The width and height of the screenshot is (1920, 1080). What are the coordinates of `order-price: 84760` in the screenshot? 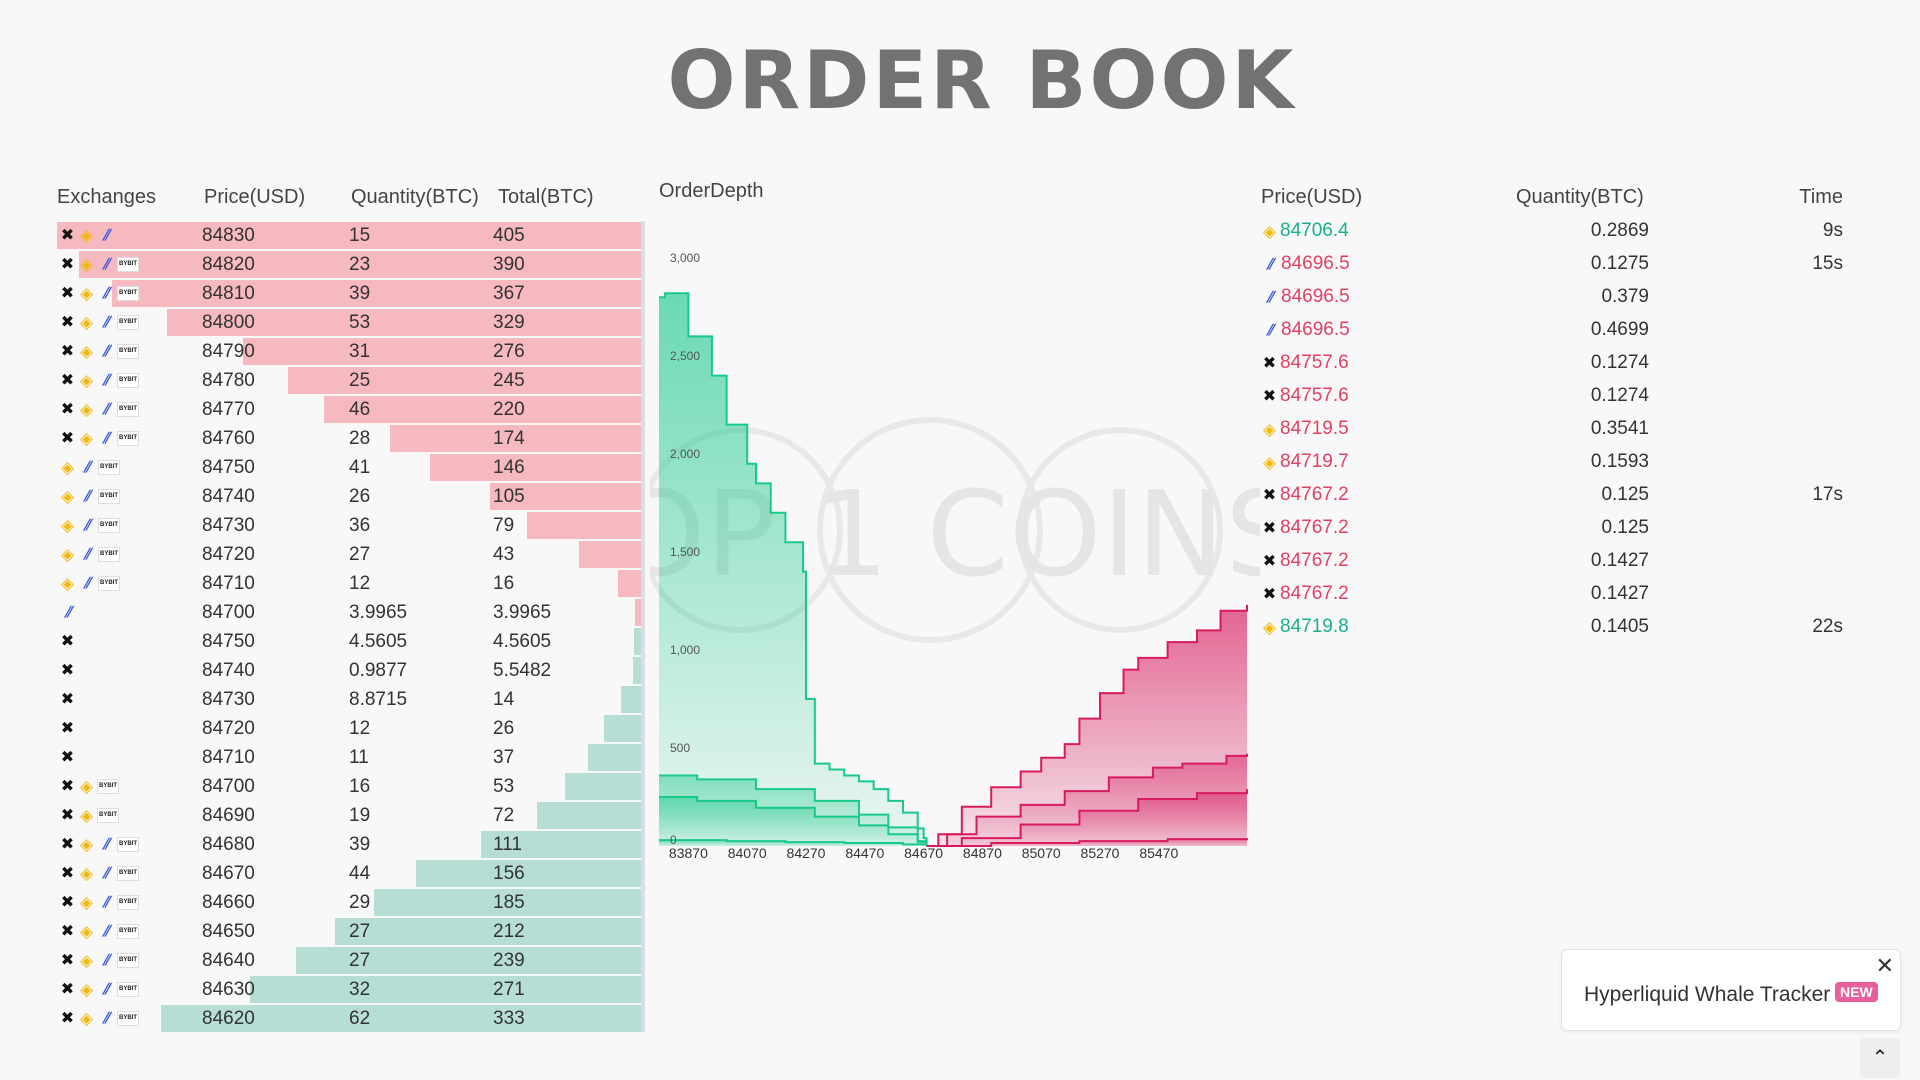 It's located at (228, 438).